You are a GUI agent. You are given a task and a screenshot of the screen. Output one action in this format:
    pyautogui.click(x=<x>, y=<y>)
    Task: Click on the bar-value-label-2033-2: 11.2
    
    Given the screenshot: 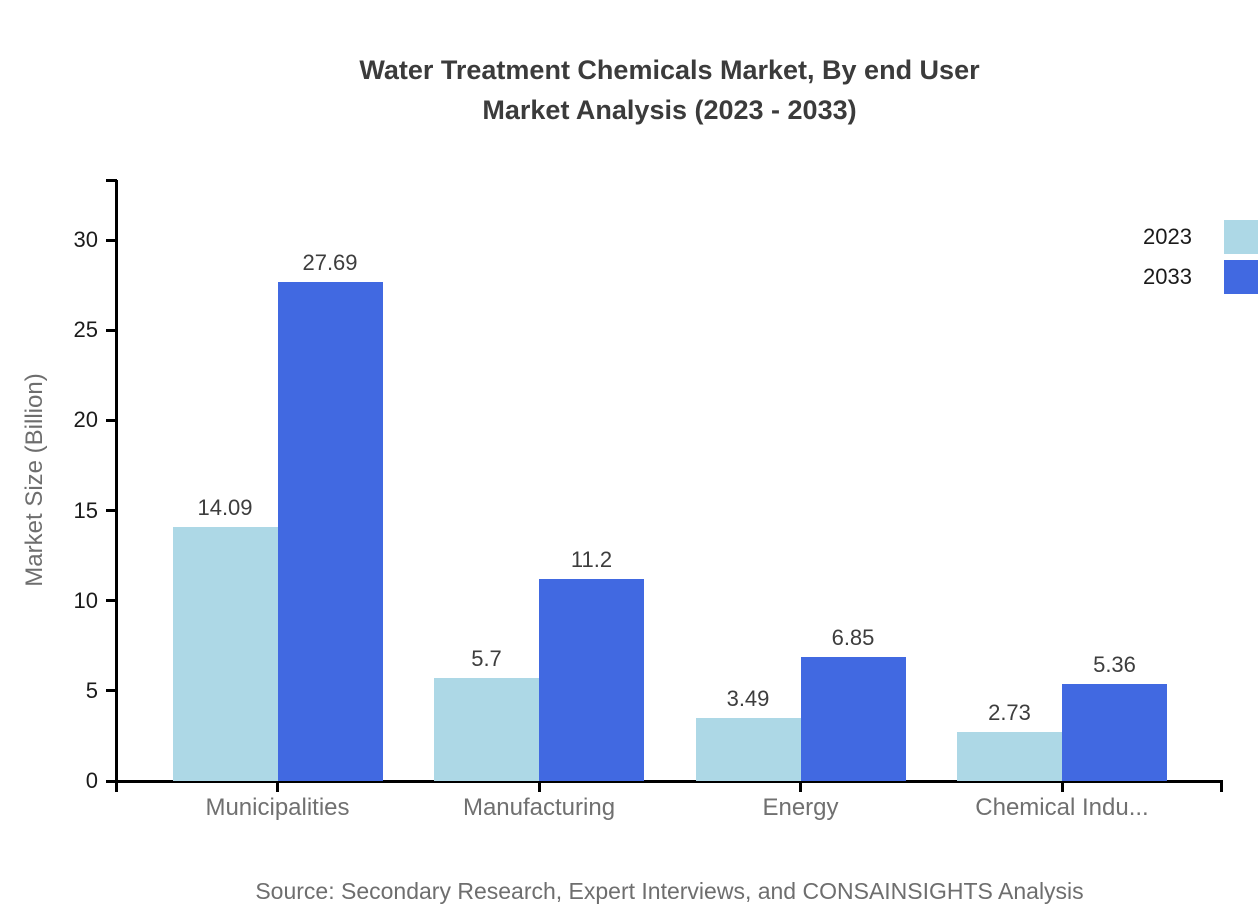 What is the action you would take?
    pyautogui.click(x=591, y=560)
    